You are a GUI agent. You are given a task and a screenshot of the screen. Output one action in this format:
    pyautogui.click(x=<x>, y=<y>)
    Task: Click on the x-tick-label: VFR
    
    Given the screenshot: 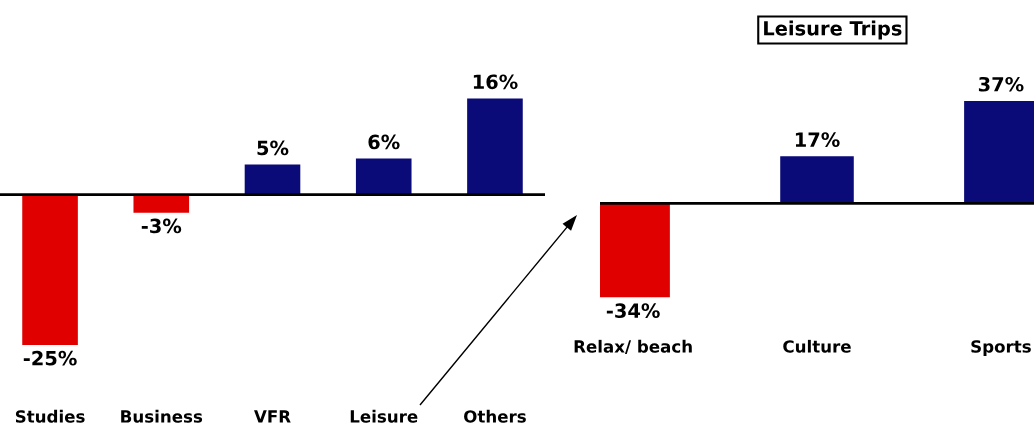 What is the action you would take?
    pyautogui.click(x=272, y=416)
    